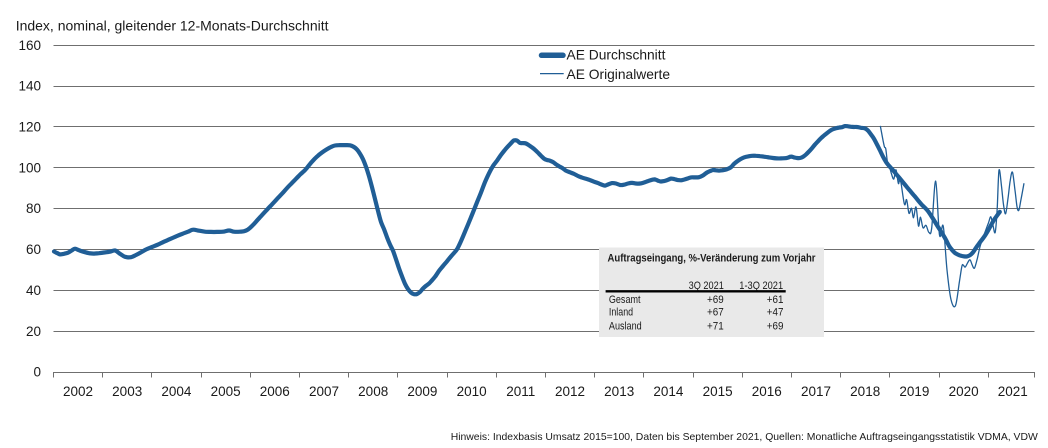 The image size is (1048, 448). Describe the element at coordinates (668, 391) in the screenshot. I see `svg-text: 2014` at that location.